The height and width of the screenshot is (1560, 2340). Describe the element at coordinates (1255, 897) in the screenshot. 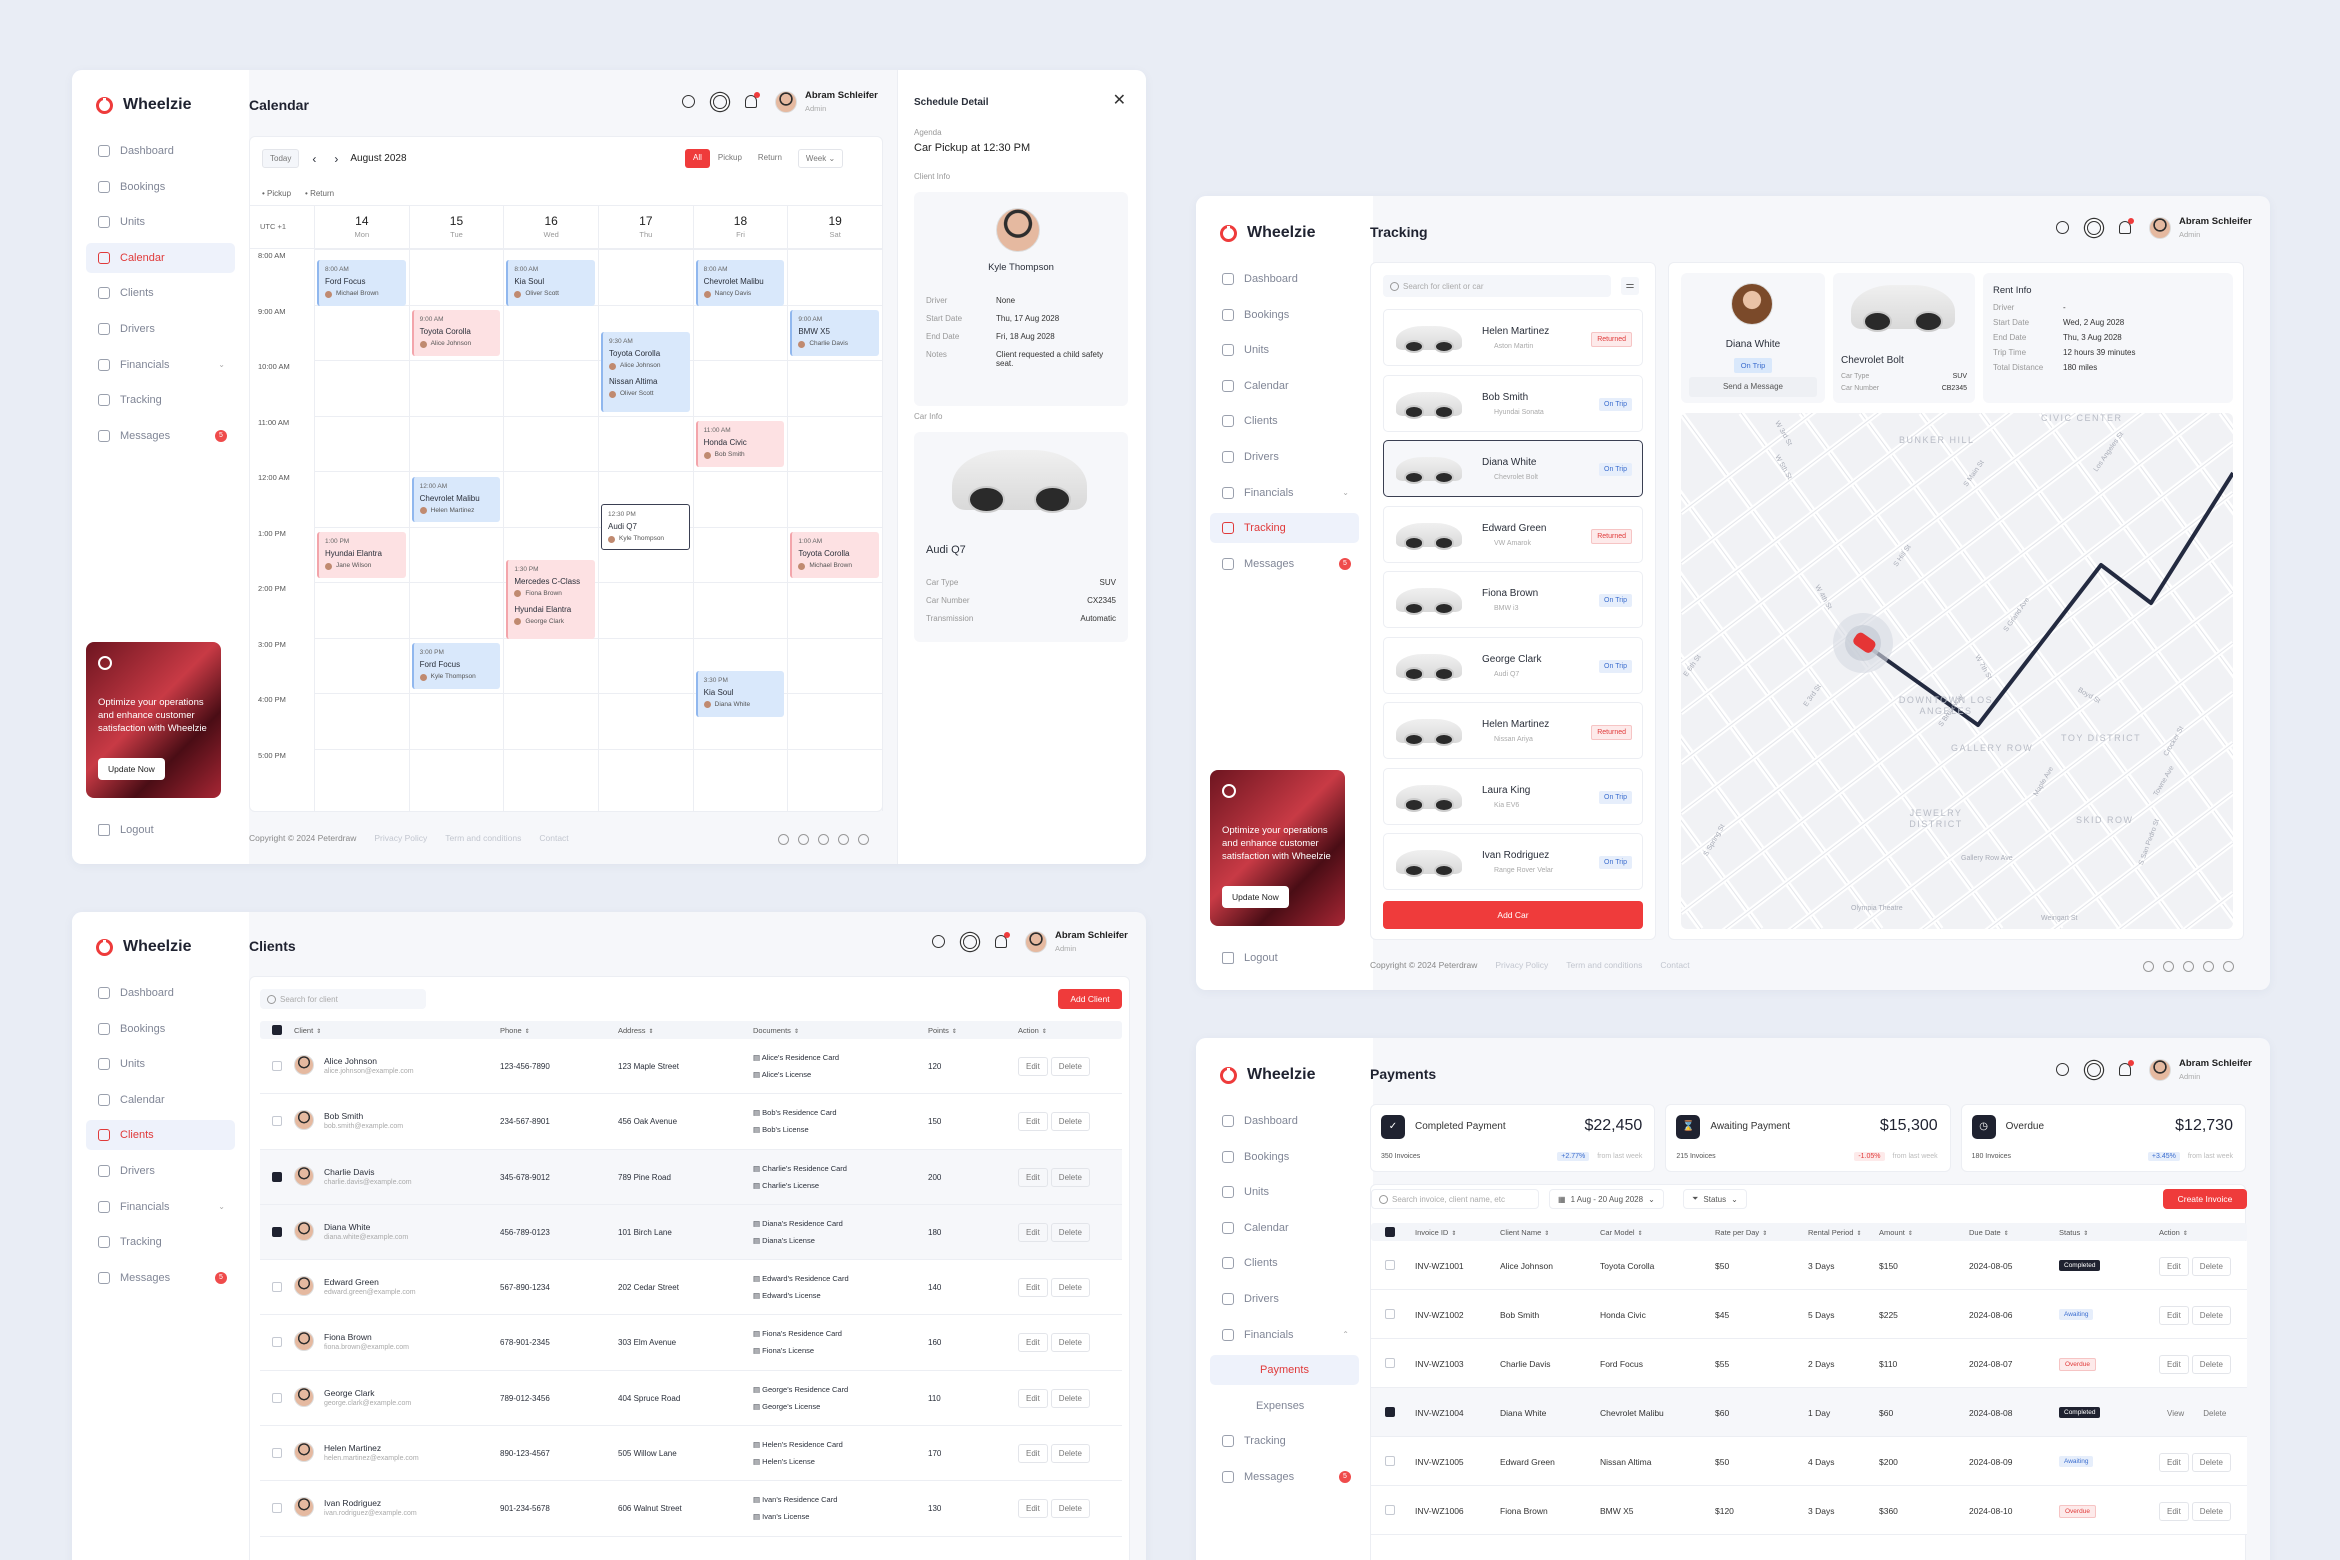

I see `update-now-button: Update Now` at that location.